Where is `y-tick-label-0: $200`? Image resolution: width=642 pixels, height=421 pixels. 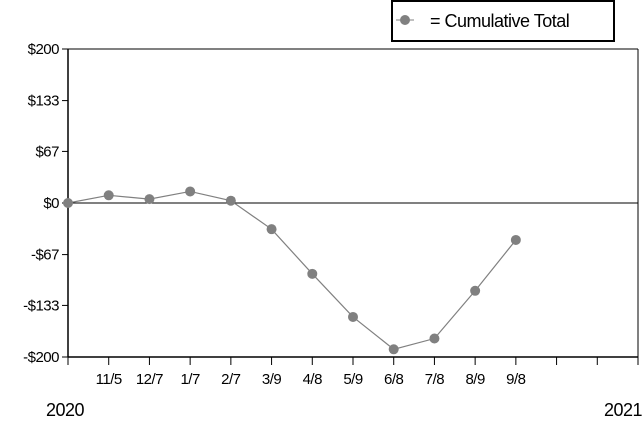 y-tick-label-0: $200 is located at coordinates (44, 49).